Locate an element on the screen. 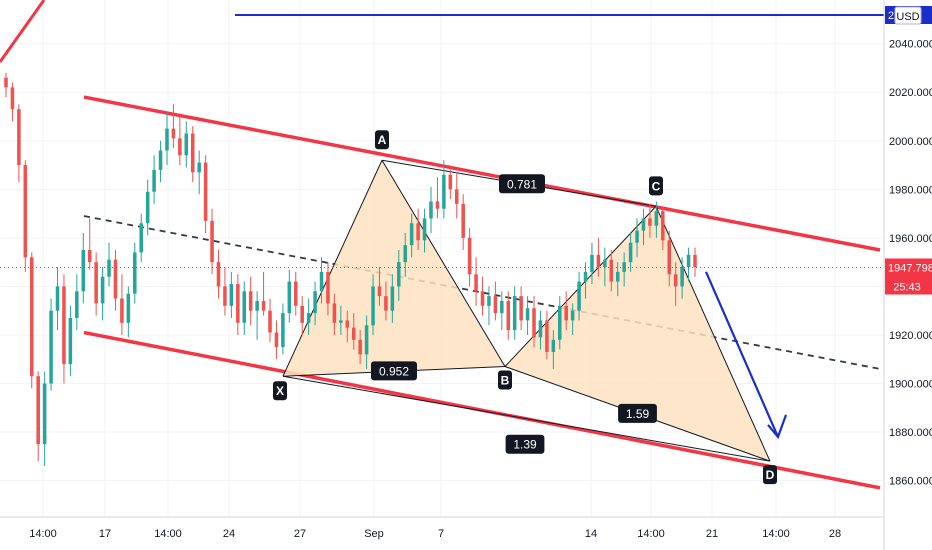  point-label-text: A is located at coordinates (382, 140).